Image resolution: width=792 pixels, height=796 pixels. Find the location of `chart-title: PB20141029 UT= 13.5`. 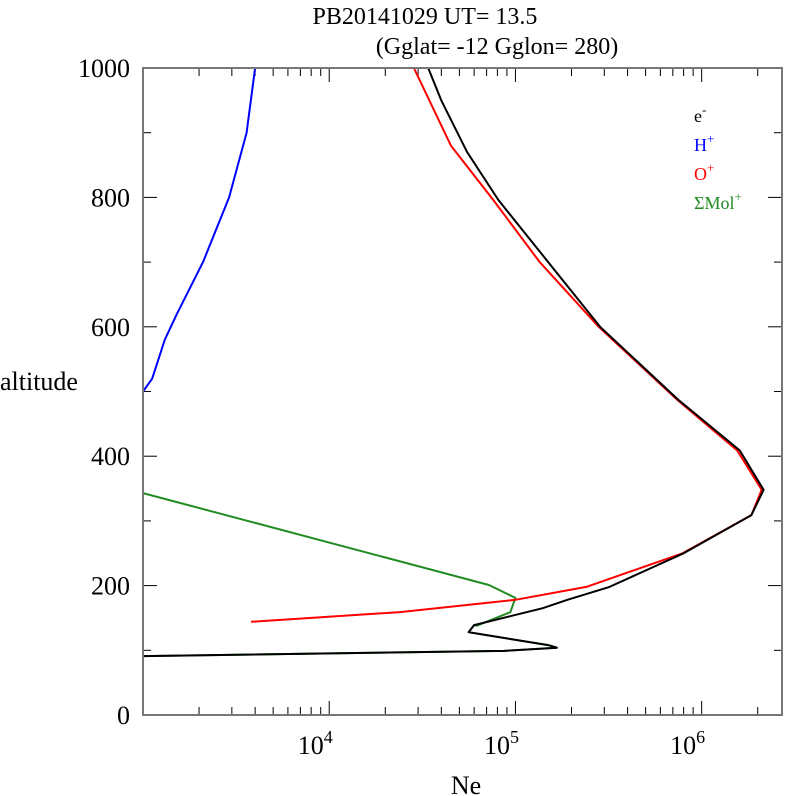

chart-title: PB20141029 UT= 13.5 is located at coordinates (425, 17).